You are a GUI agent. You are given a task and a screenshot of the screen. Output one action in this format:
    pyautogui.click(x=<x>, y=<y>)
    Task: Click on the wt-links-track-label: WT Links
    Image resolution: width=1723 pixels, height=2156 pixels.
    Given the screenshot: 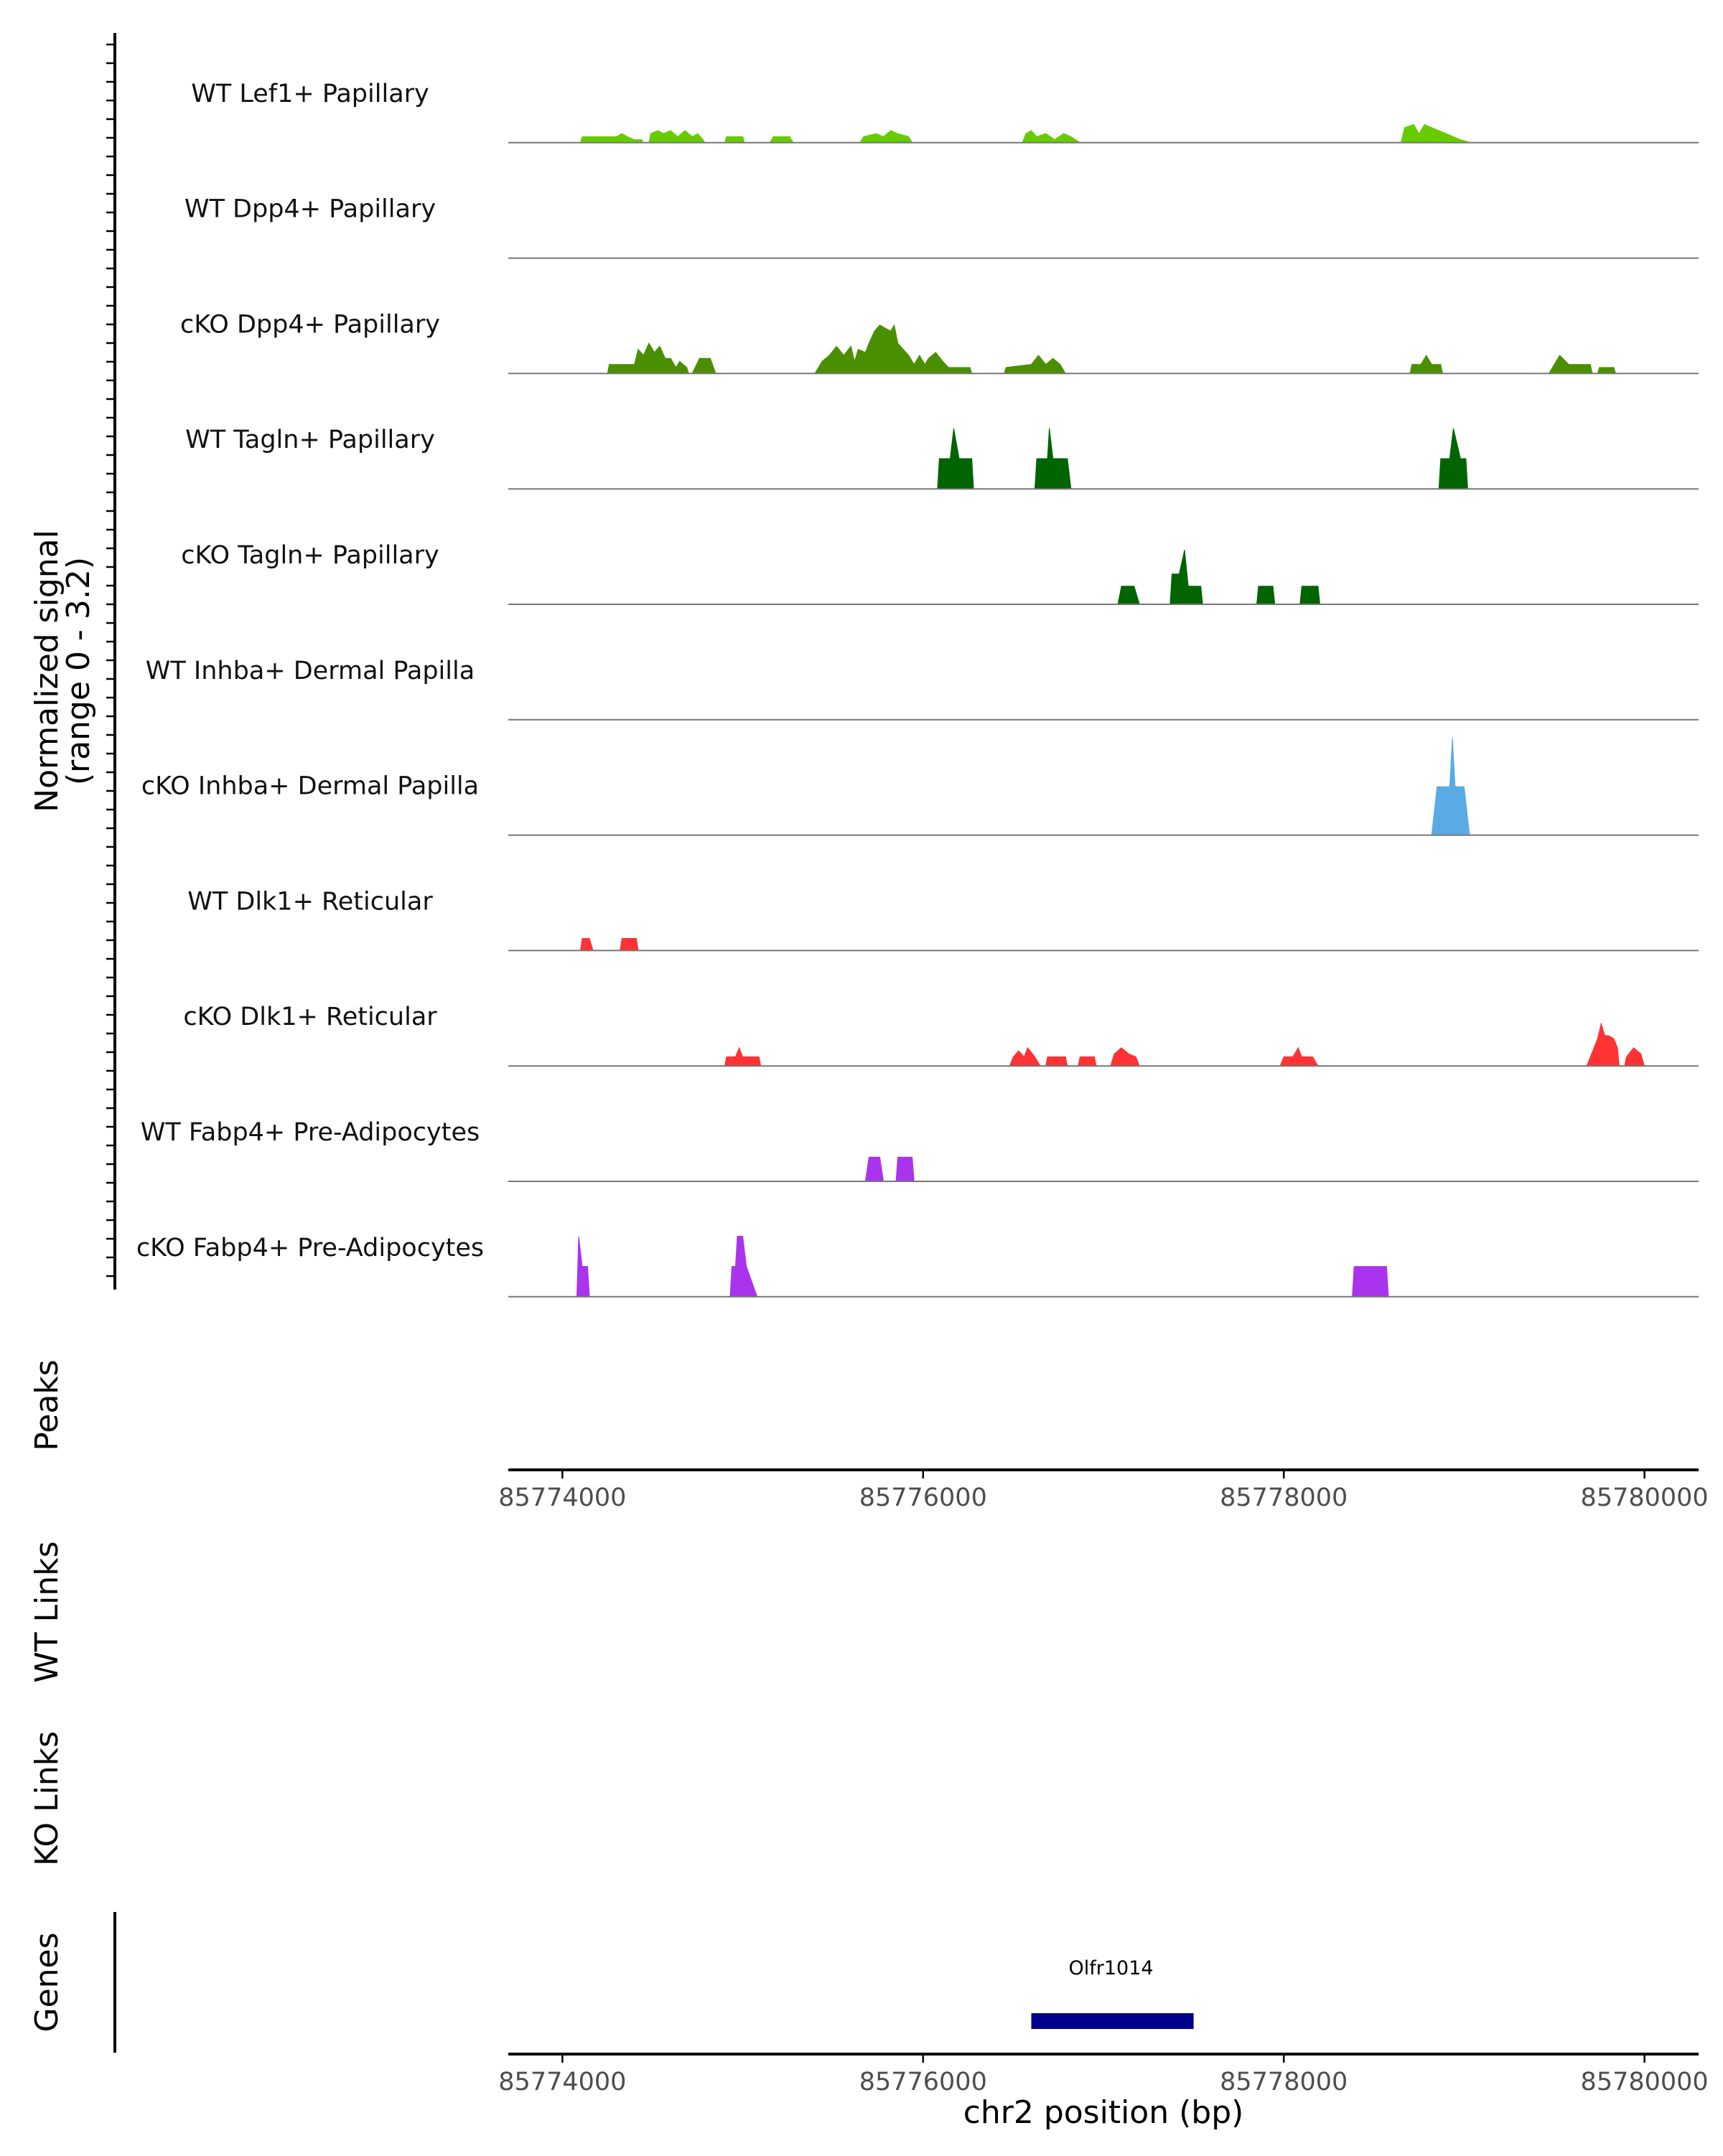 What is the action you would take?
    pyautogui.click(x=47, y=1611)
    